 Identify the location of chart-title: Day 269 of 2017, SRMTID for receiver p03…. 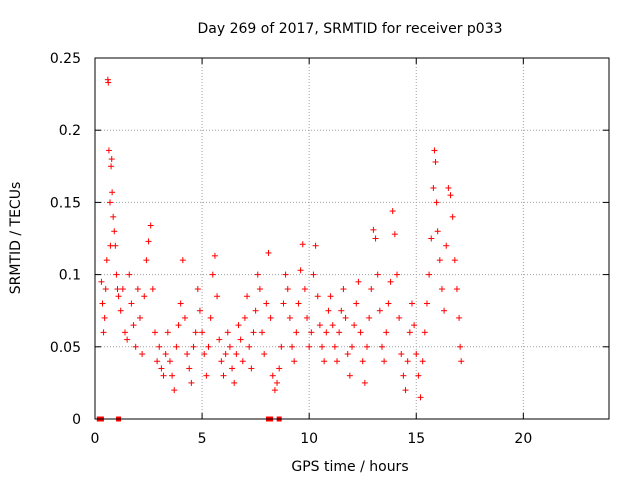
(349, 29).